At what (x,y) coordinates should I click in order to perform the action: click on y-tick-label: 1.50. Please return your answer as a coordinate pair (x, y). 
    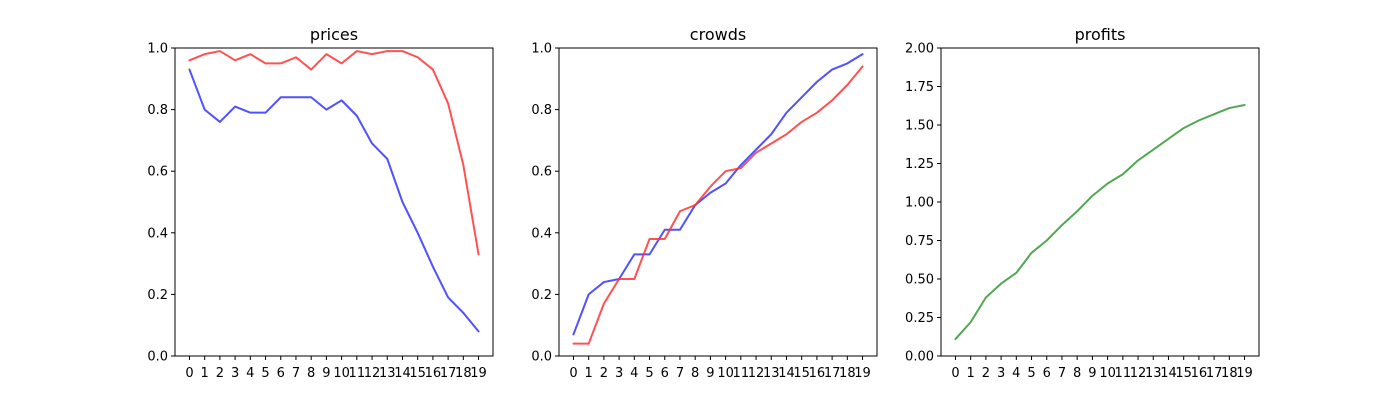
    Looking at the image, I should click on (919, 126).